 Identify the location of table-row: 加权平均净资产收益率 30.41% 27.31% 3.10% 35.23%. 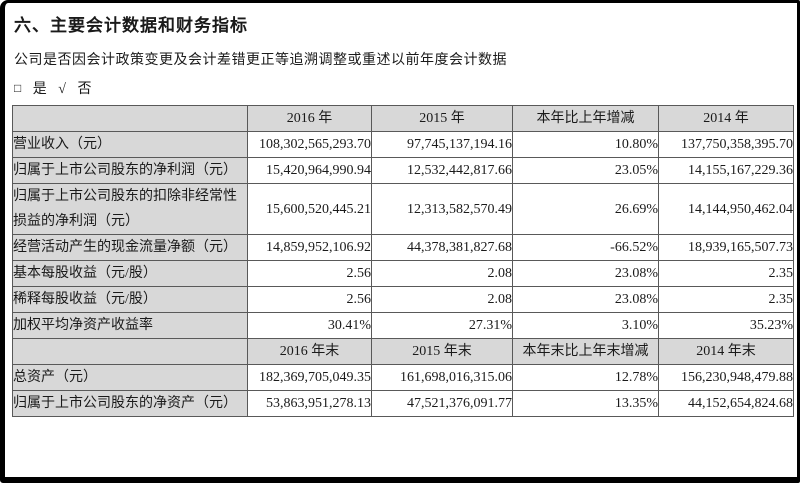
(403, 325).